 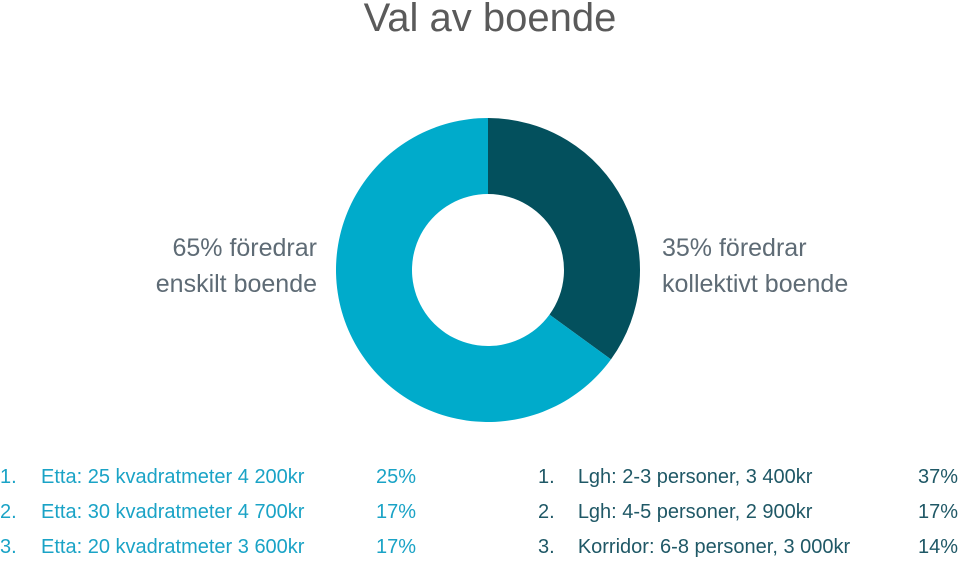 I want to click on list-item: 2. Lgh: 4-5 personer, 2 900kr 17%, so click(x=748, y=512).